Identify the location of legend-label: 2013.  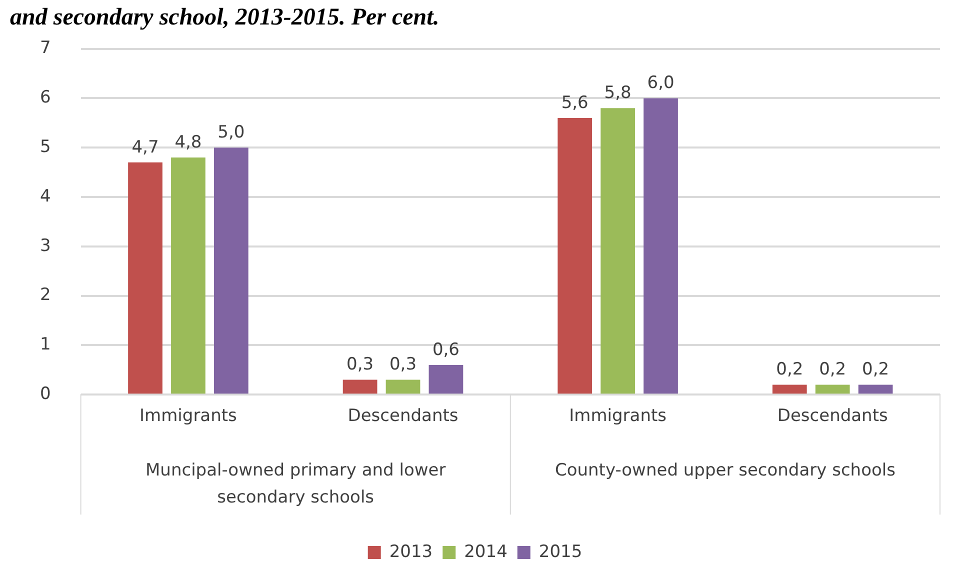
(411, 552).